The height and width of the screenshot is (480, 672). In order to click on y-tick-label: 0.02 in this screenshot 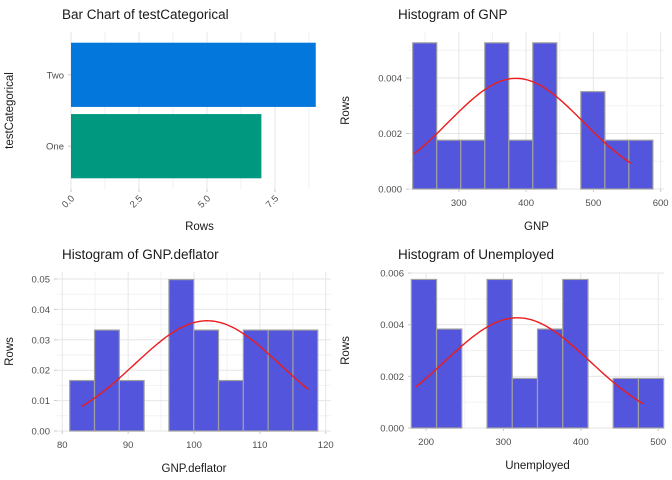, I will do `click(41, 371)`.